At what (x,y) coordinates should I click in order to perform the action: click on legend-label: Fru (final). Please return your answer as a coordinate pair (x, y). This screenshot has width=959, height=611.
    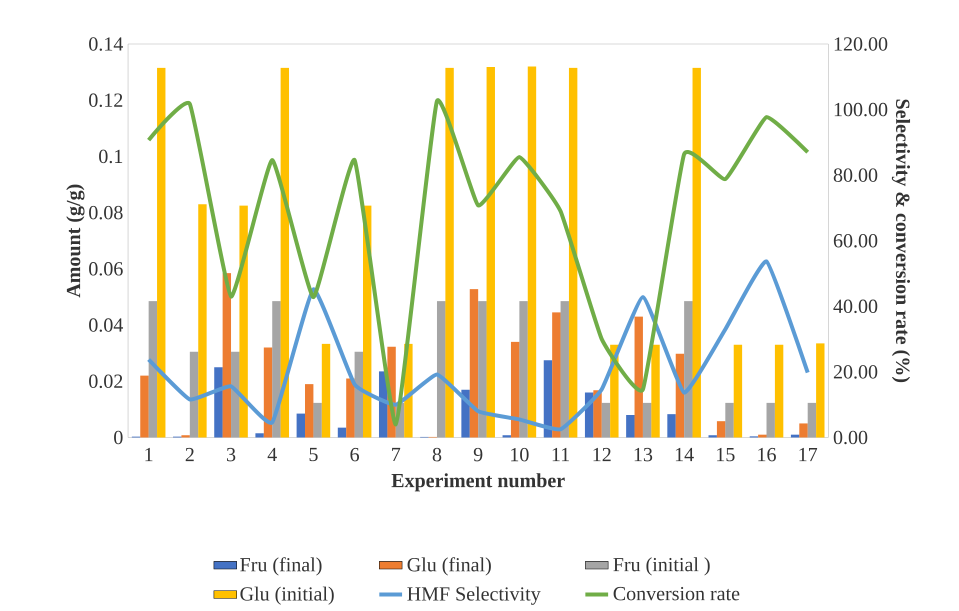
    Looking at the image, I should click on (281, 566).